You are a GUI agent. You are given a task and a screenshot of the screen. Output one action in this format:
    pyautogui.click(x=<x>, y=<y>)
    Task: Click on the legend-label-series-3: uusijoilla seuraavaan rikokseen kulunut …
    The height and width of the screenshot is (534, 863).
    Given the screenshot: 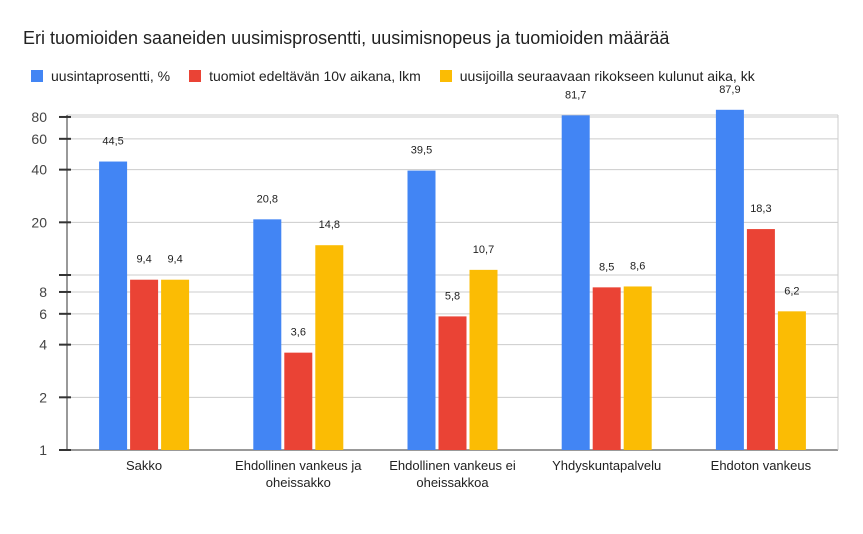 What is the action you would take?
    pyautogui.click(x=607, y=76)
    